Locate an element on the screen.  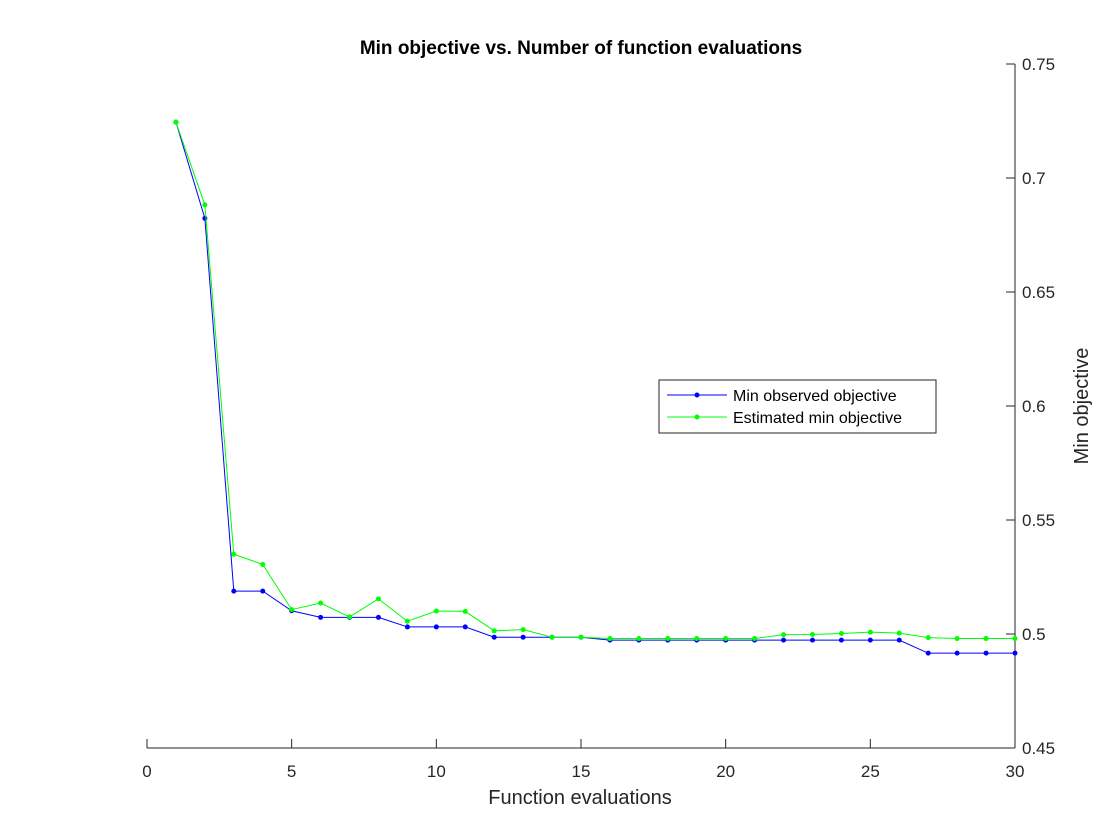
x-axis-label: Function evaluations is located at coordinates (579, 798).